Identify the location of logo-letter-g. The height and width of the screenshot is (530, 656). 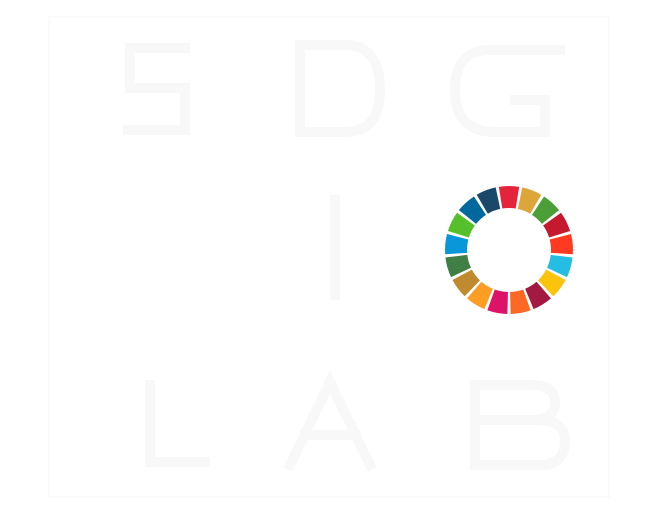
(507, 91).